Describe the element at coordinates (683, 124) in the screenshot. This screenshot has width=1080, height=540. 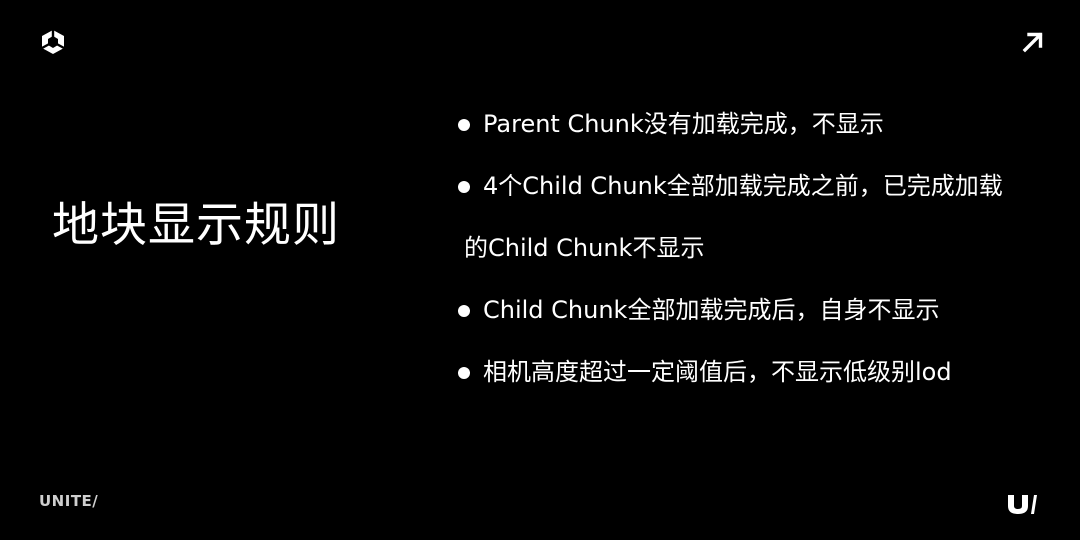
I see `bullet-text: Parent Chunk没有加载完成，不显示` at that location.